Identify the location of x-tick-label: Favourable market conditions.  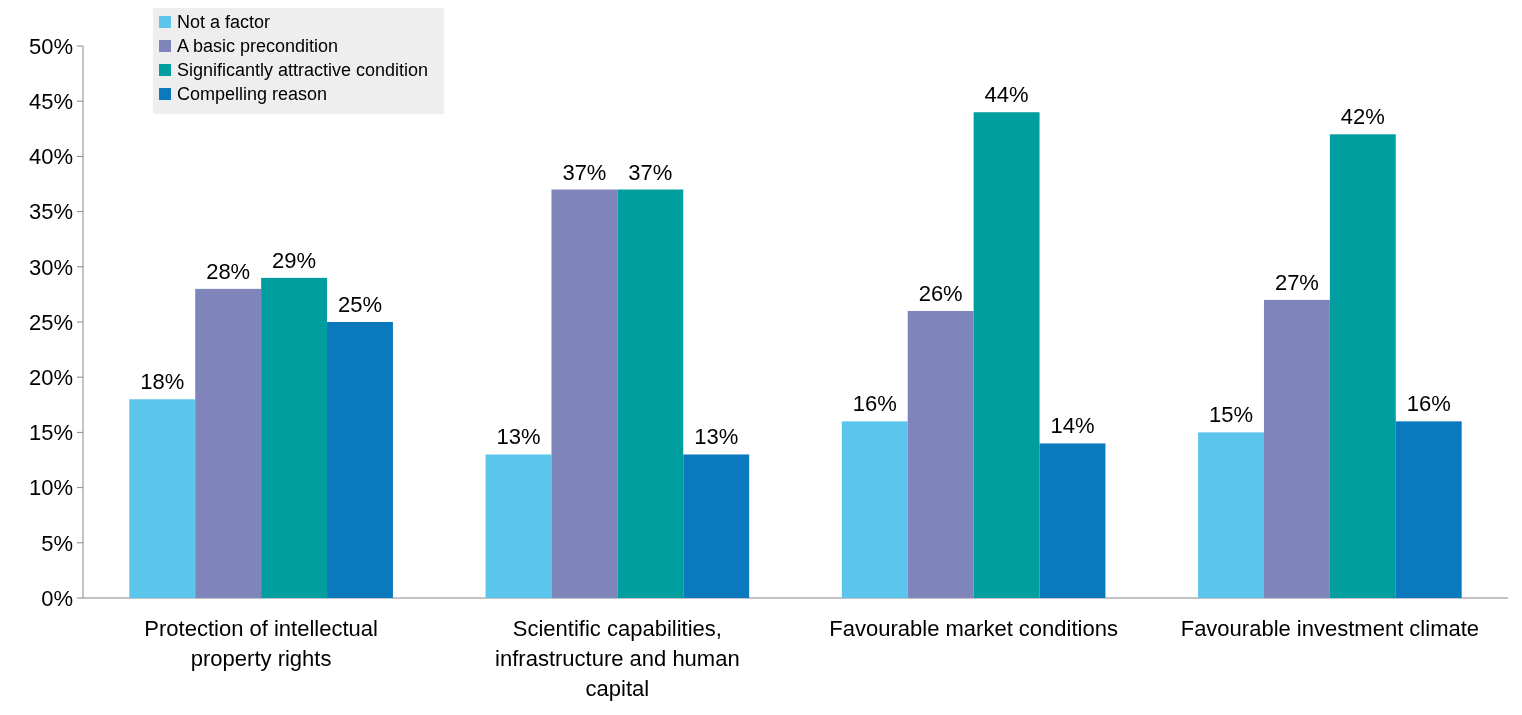
(973, 628).